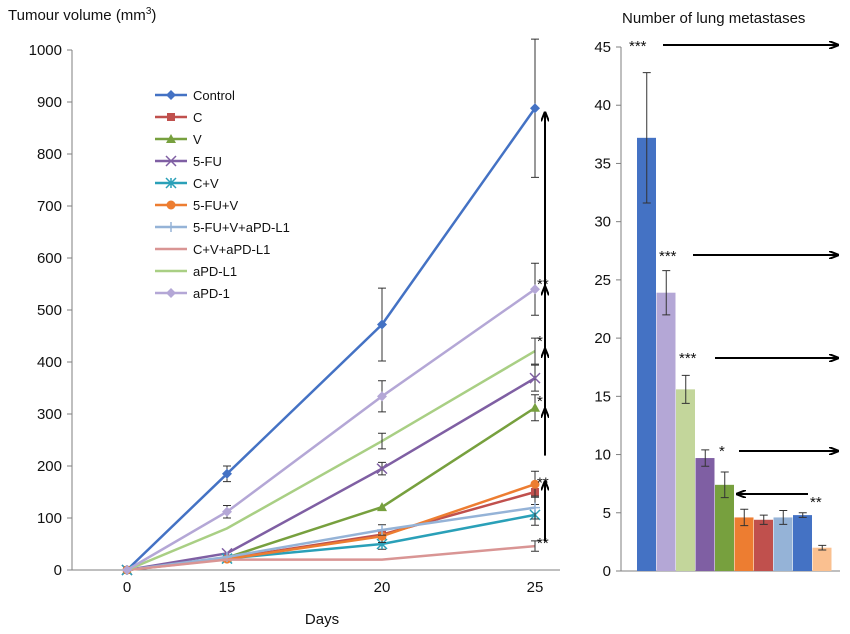  Describe the element at coordinates (207, 161) in the screenshot. I see `legend-label: 5-FU` at that location.